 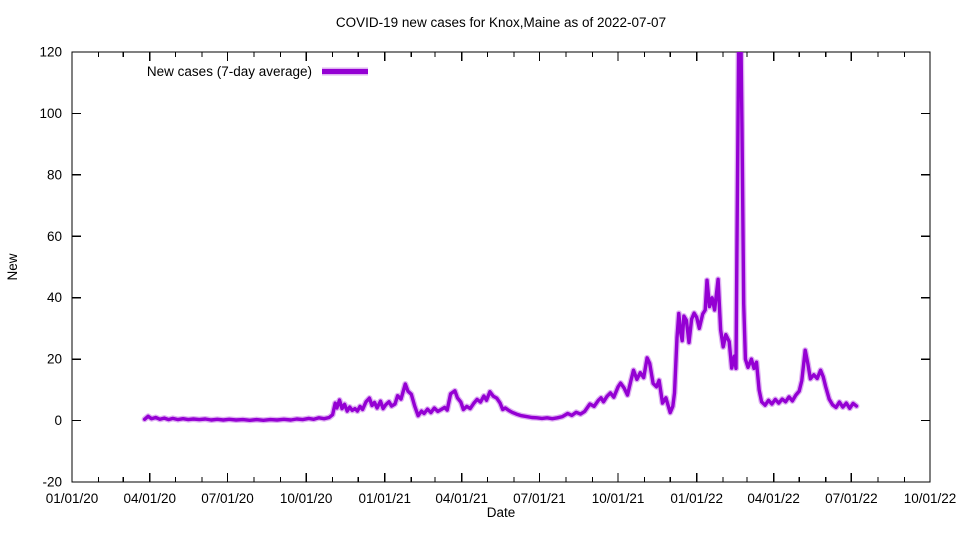 I want to click on y-axis-label: New, so click(x=12, y=266).